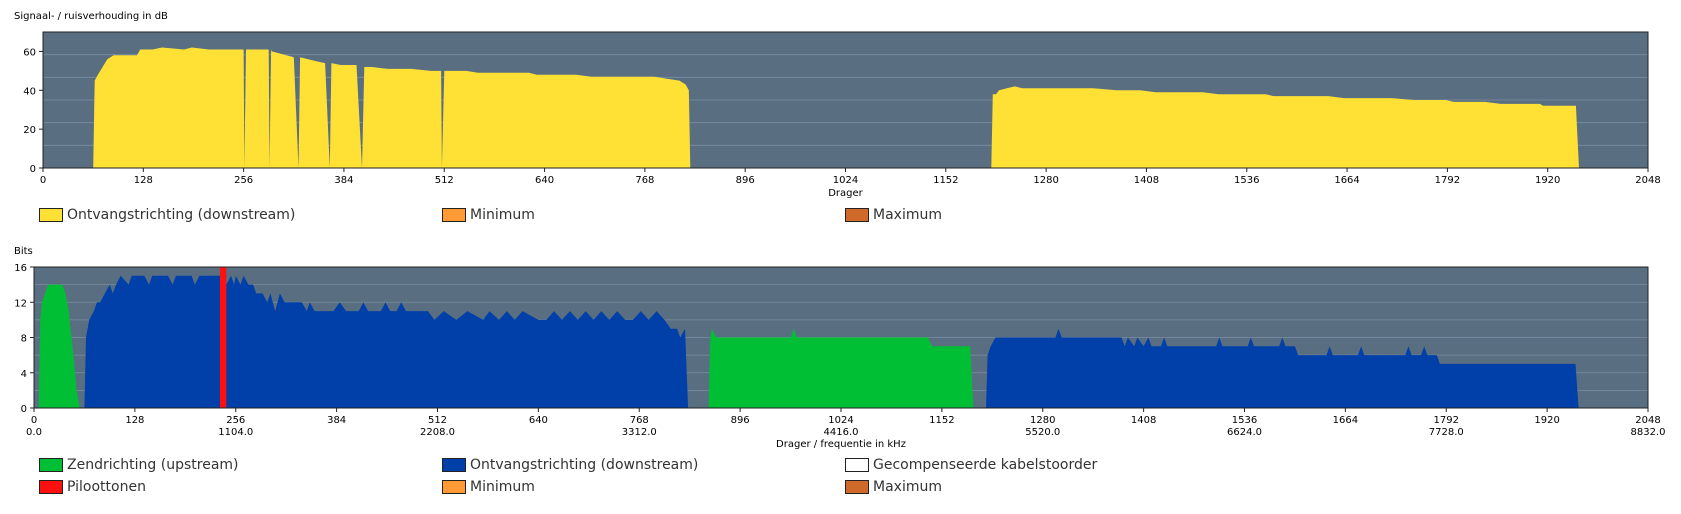 The image size is (1681, 514). I want to click on legend-label: Zendrichting (upstream), so click(153, 465).